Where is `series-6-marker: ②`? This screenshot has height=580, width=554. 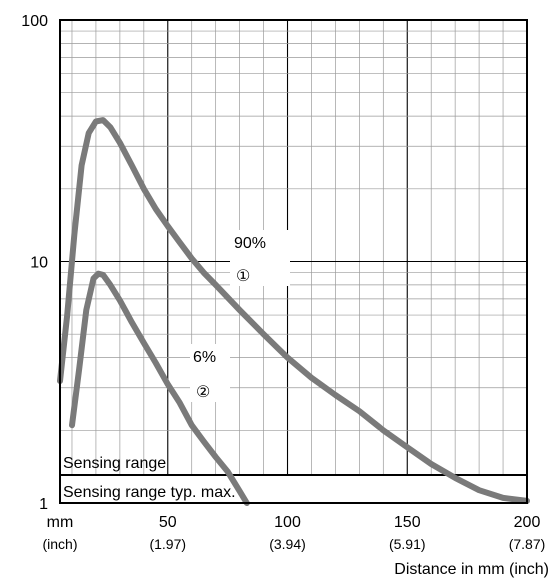 series-6-marker: ② is located at coordinates (203, 392).